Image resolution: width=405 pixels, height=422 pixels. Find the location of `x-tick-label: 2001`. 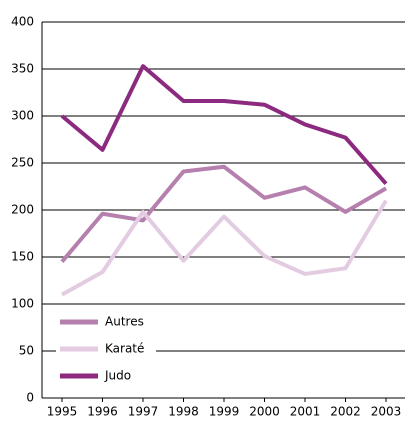

x-tick-label: 2001 is located at coordinates (305, 412).